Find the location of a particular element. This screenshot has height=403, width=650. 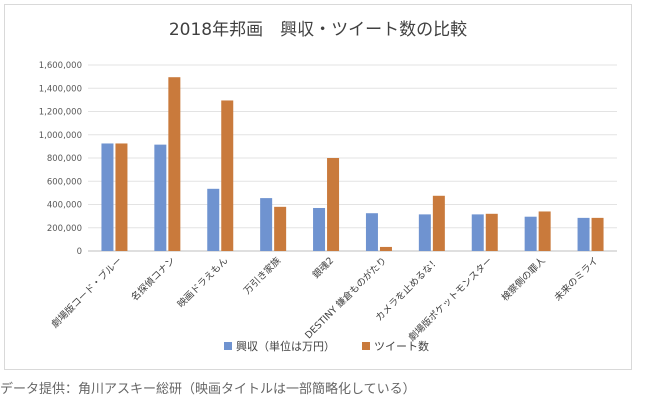

data-source-caption: データ提供：角川アスキー総研（映画タイトルは一部簡略化している） is located at coordinates (208, 389).